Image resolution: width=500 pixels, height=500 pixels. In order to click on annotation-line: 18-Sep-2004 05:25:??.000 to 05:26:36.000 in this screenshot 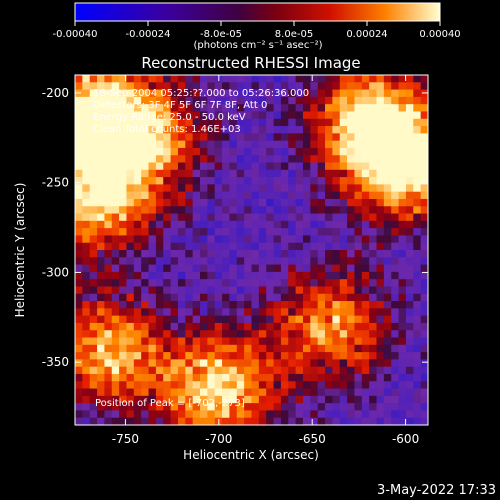, I will do `click(201, 93)`.